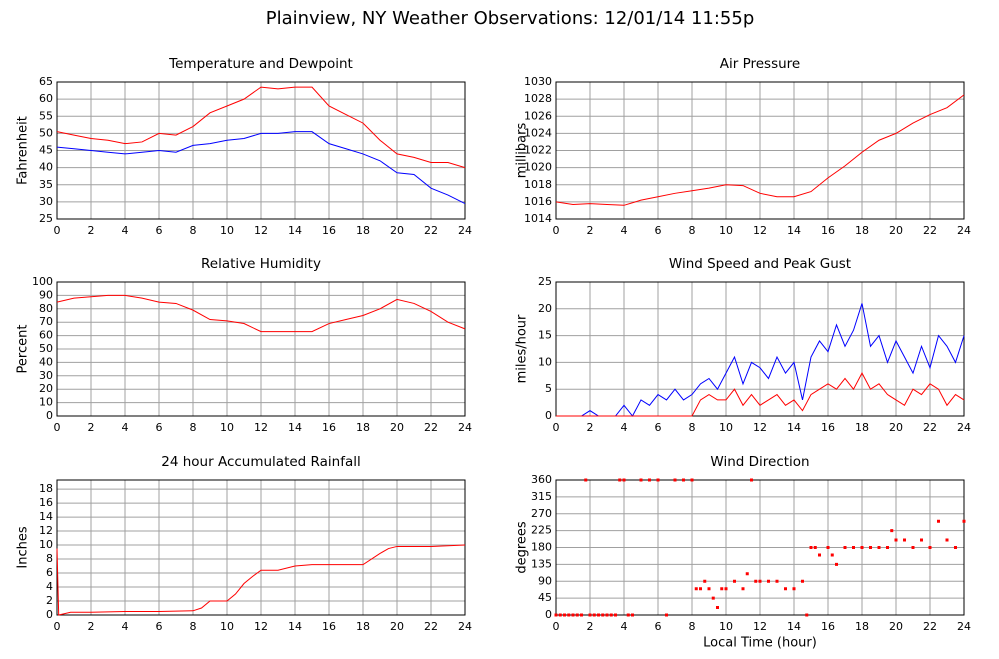 The height and width of the screenshot is (659, 999). I want to click on y-tick-label: 1016, so click(538, 201).